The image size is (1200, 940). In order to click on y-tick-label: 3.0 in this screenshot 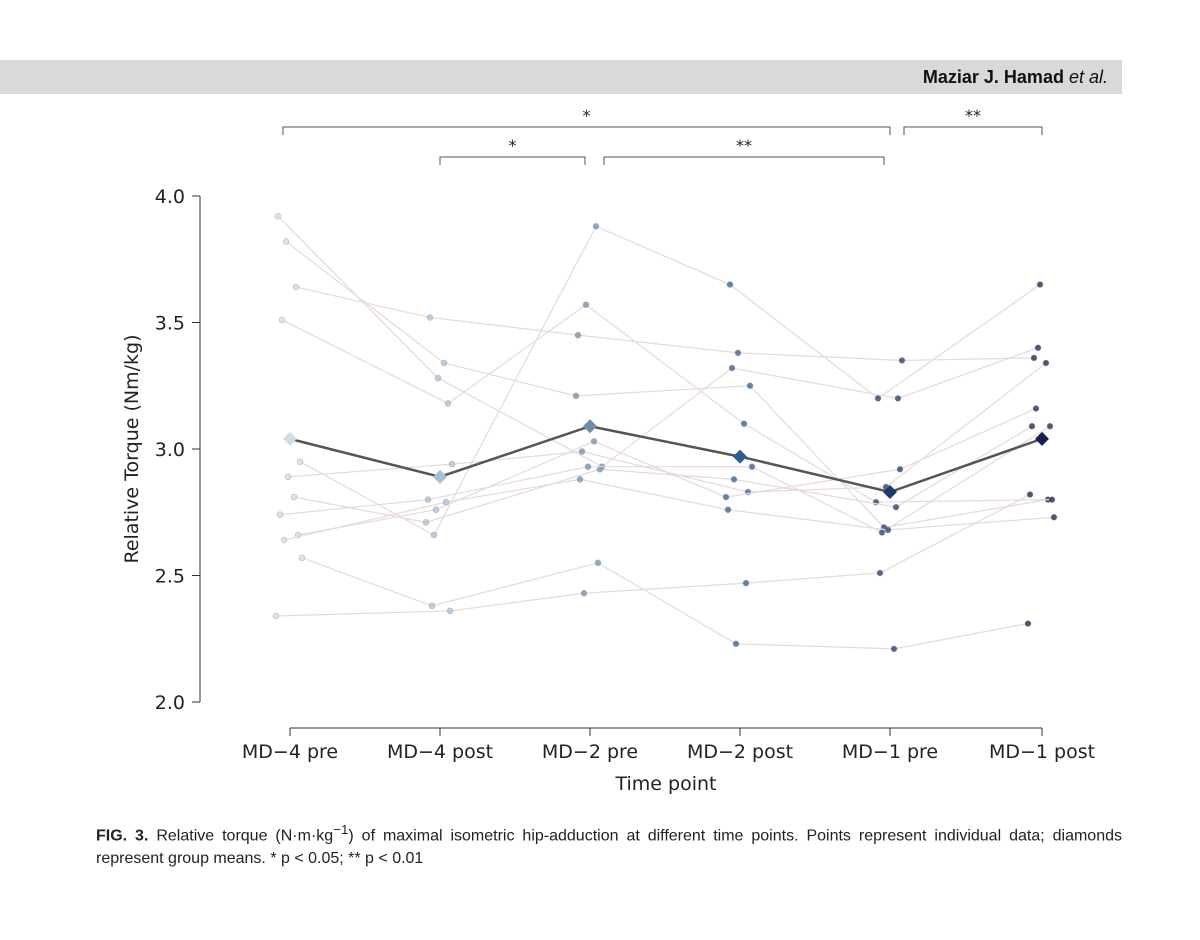, I will do `click(170, 450)`.